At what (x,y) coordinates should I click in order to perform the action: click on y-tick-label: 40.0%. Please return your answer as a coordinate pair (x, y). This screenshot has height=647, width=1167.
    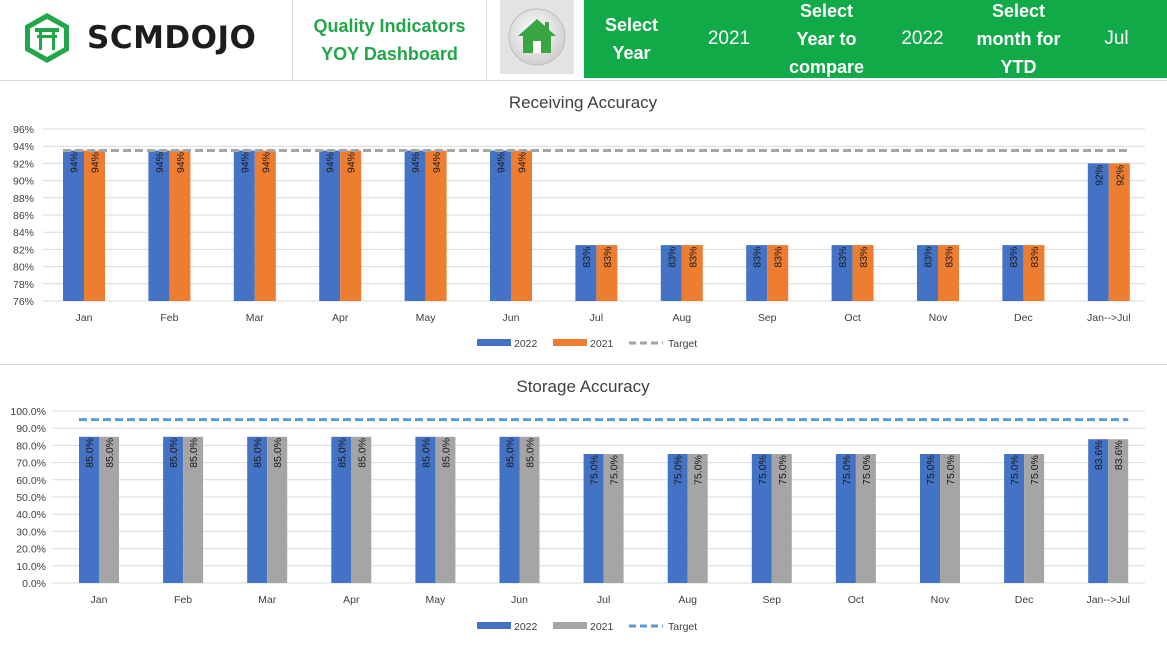
    Looking at the image, I should click on (31, 515).